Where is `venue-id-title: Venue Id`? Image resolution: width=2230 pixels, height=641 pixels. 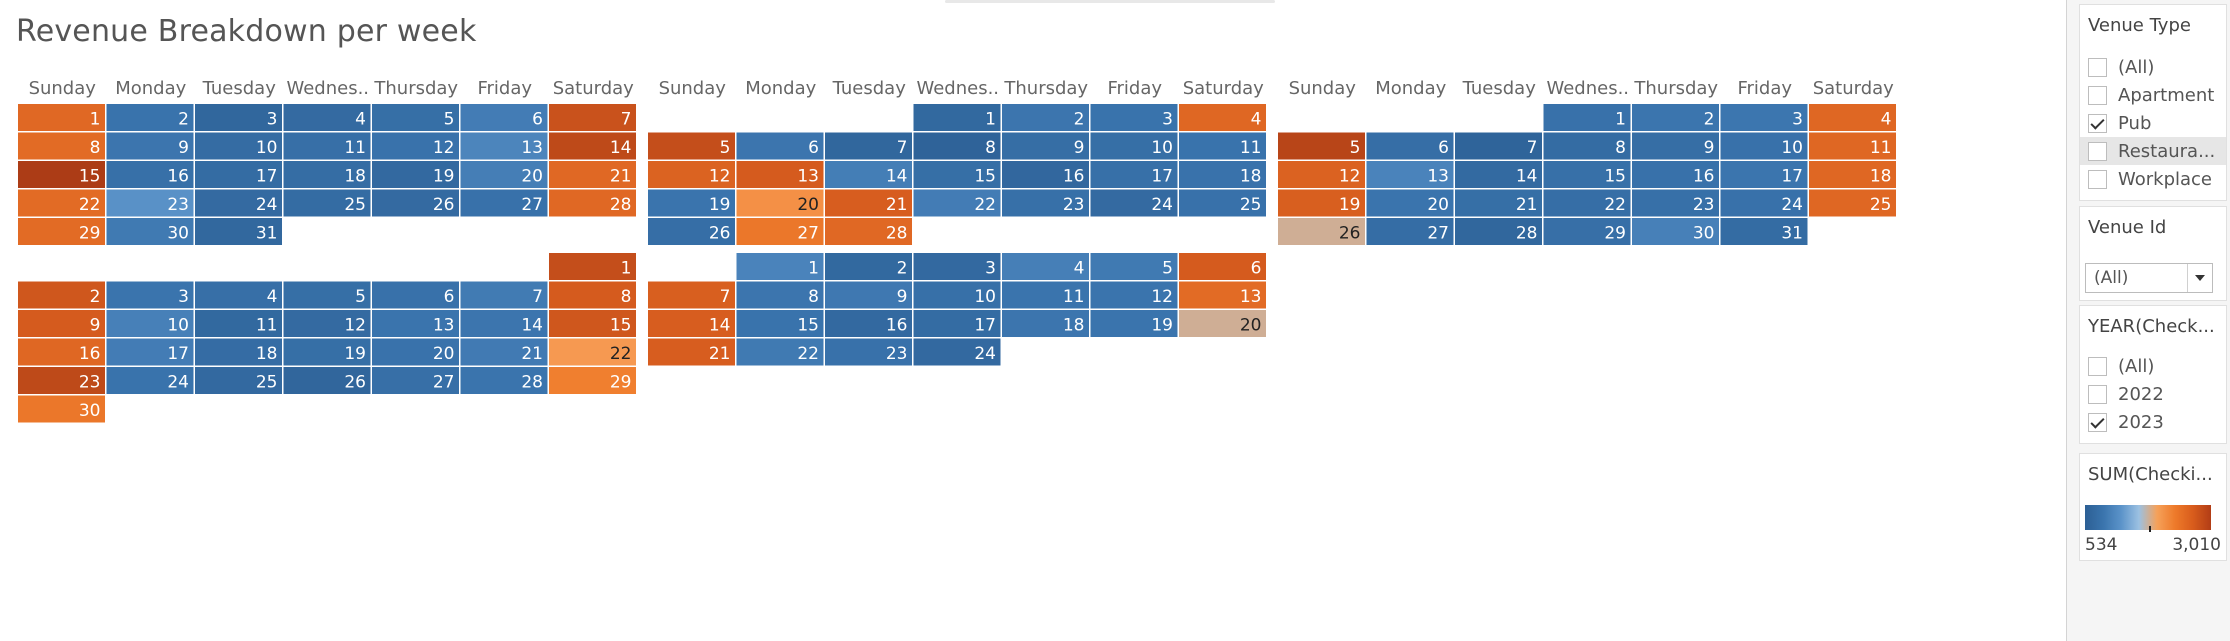
venue-id-title: Venue Id is located at coordinates (2127, 227).